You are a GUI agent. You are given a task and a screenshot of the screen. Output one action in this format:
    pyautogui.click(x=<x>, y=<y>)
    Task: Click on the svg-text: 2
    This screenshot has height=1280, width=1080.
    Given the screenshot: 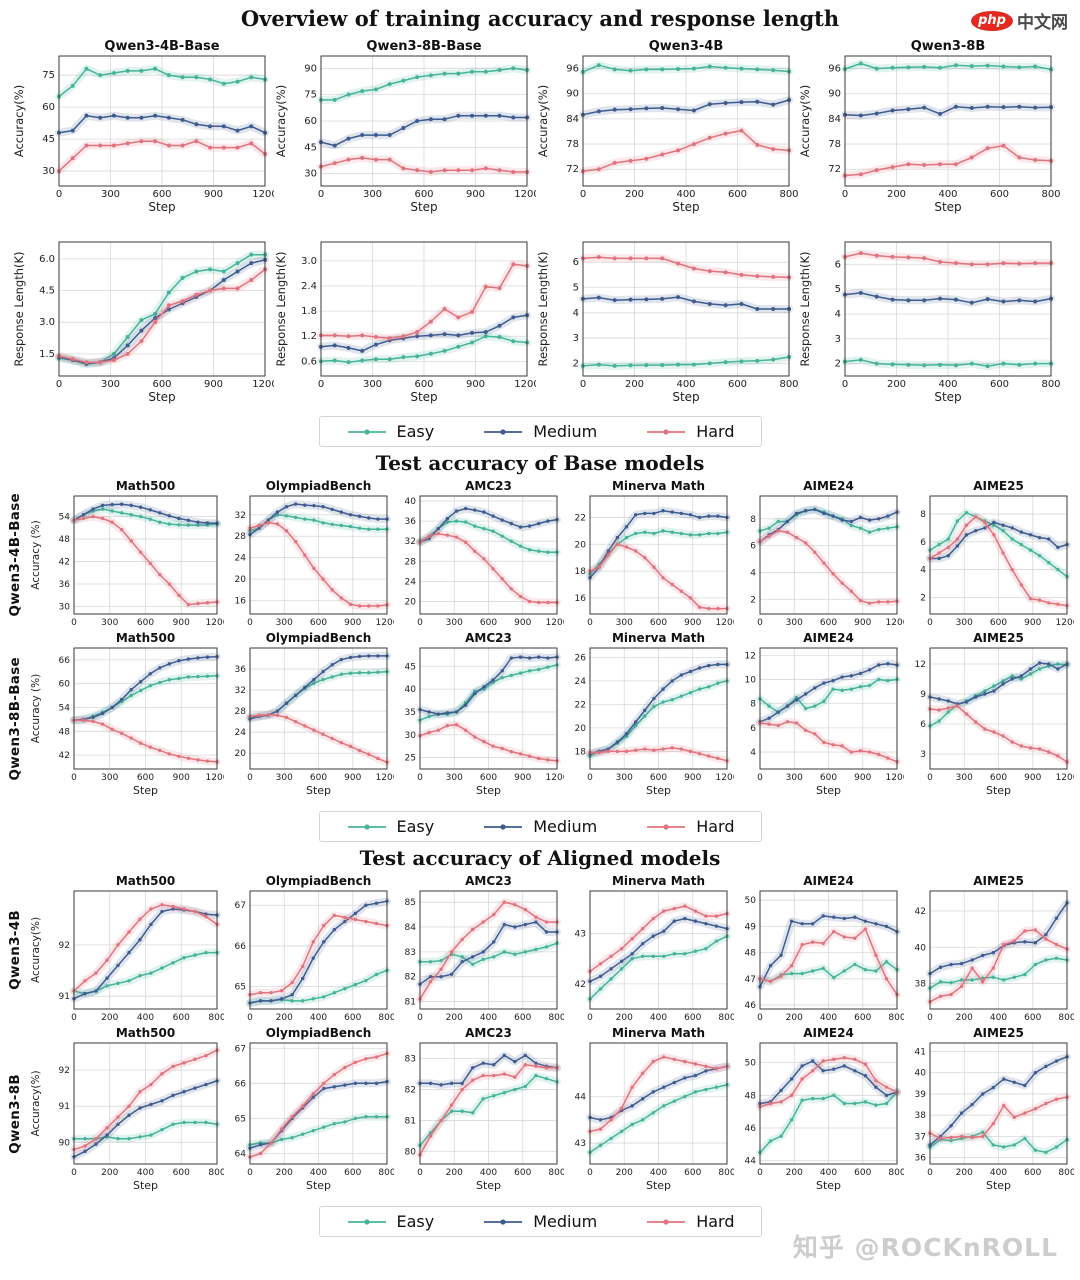 What is the action you would take?
    pyautogui.click(x=576, y=363)
    